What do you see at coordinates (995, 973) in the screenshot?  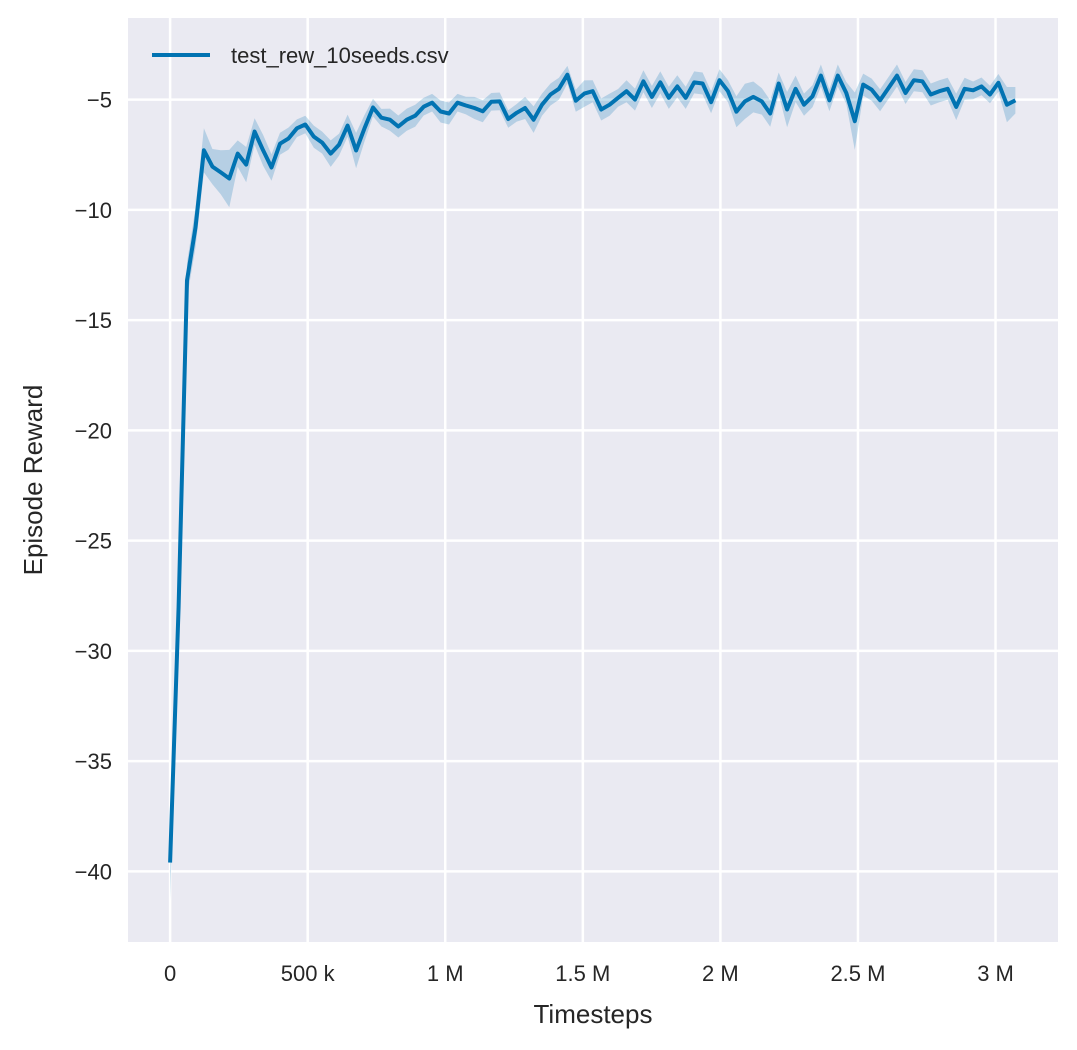 I see `x-tick-label: 3 M` at bounding box center [995, 973].